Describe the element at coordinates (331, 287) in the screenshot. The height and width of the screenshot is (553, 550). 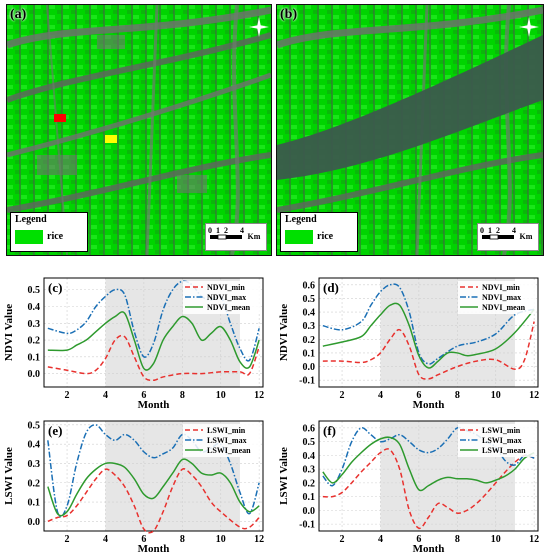
I see `panel-label: (d)` at that location.